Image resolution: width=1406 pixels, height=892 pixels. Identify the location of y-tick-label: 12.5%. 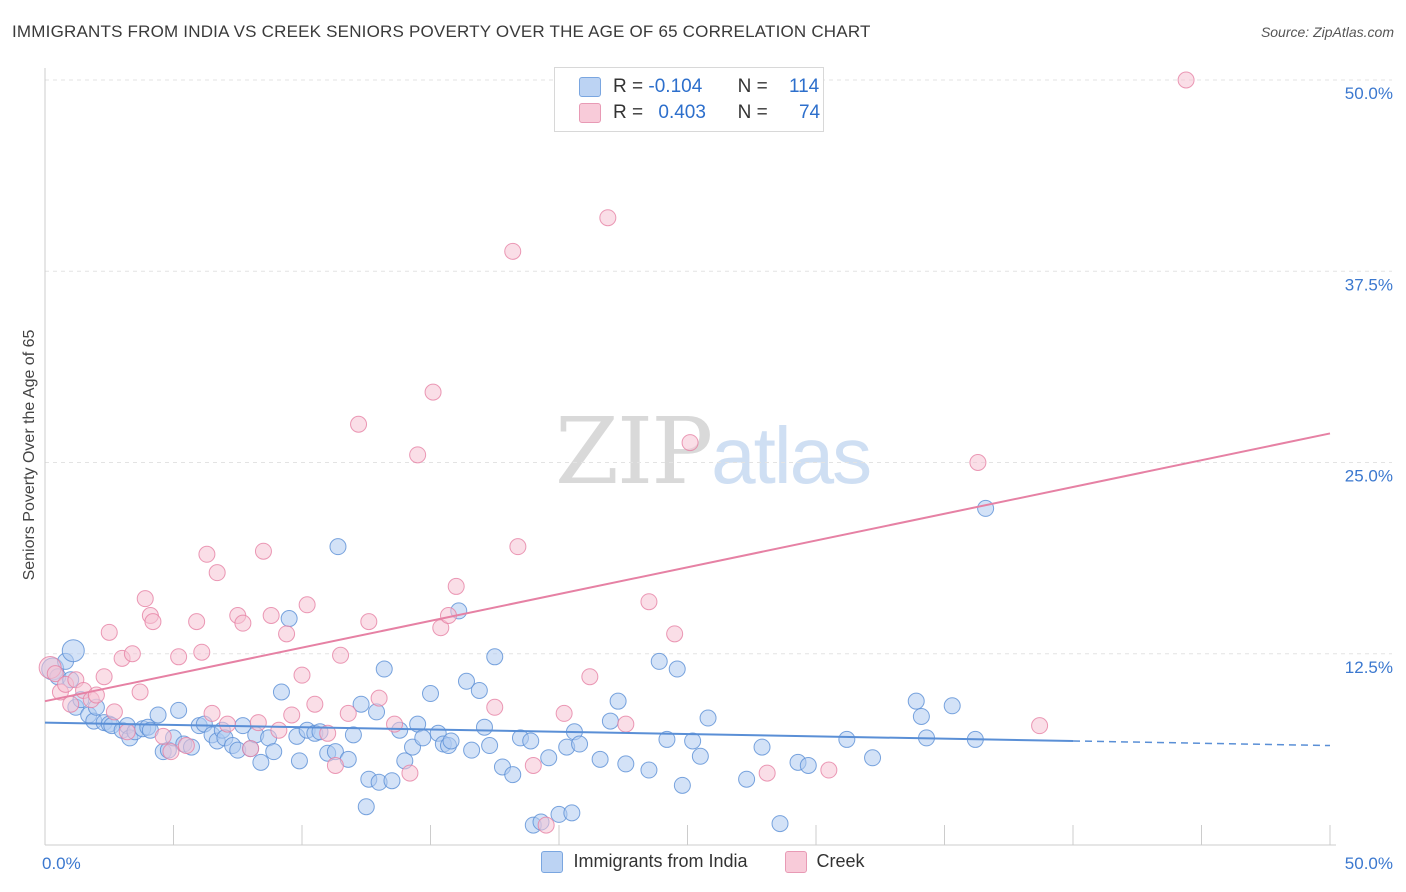
(1369, 667).